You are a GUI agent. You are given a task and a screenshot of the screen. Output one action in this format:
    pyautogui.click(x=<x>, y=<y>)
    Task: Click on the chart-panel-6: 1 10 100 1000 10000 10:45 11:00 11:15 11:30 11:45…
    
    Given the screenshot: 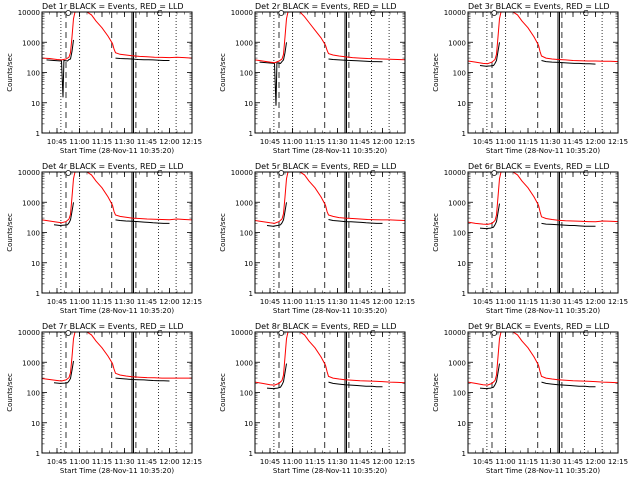 What is the action you would take?
    pyautogui.click(x=530, y=238)
    